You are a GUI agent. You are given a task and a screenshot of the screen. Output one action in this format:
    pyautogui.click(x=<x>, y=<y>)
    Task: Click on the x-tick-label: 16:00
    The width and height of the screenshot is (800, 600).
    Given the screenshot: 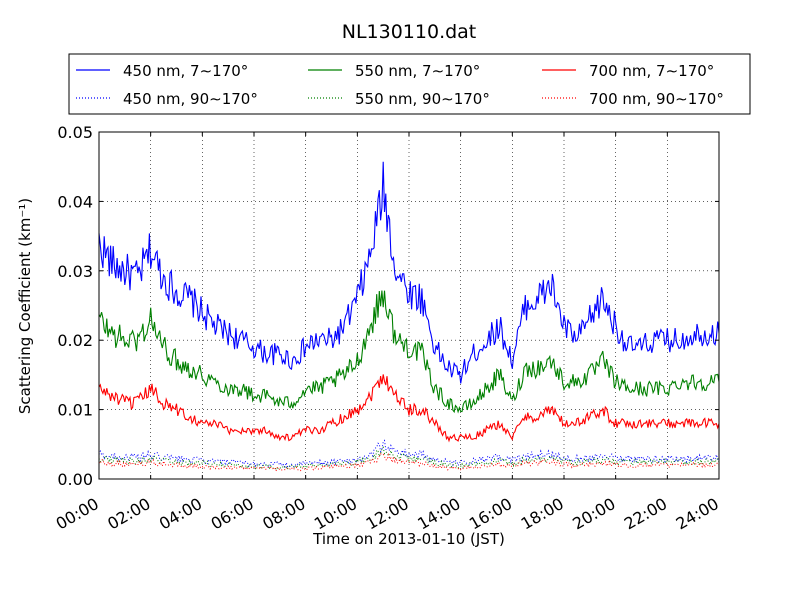 What is the action you would take?
    pyautogui.click(x=490, y=514)
    